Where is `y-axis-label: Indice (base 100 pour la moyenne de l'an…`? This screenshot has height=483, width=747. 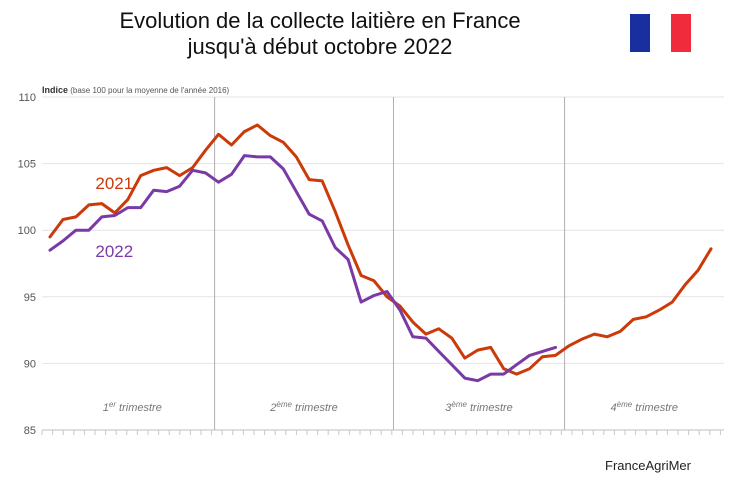 y-axis-label: Indice (base 100 pour la moyenne de l'an… is located at coordinates (136, 90).